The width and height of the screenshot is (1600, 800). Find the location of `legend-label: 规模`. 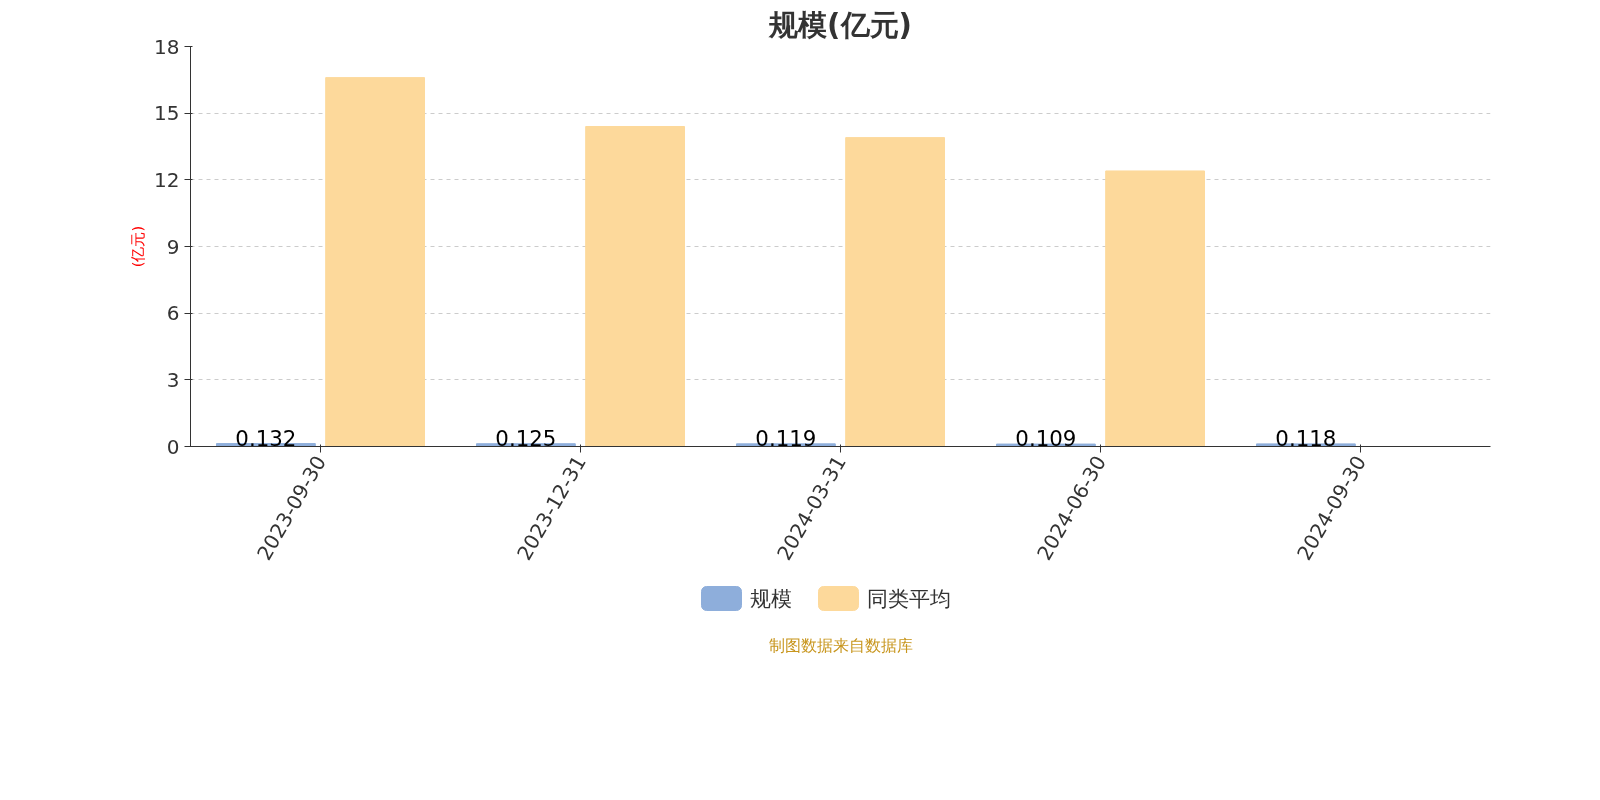

legend-label: 规模 is located at coordinates (770, 598).